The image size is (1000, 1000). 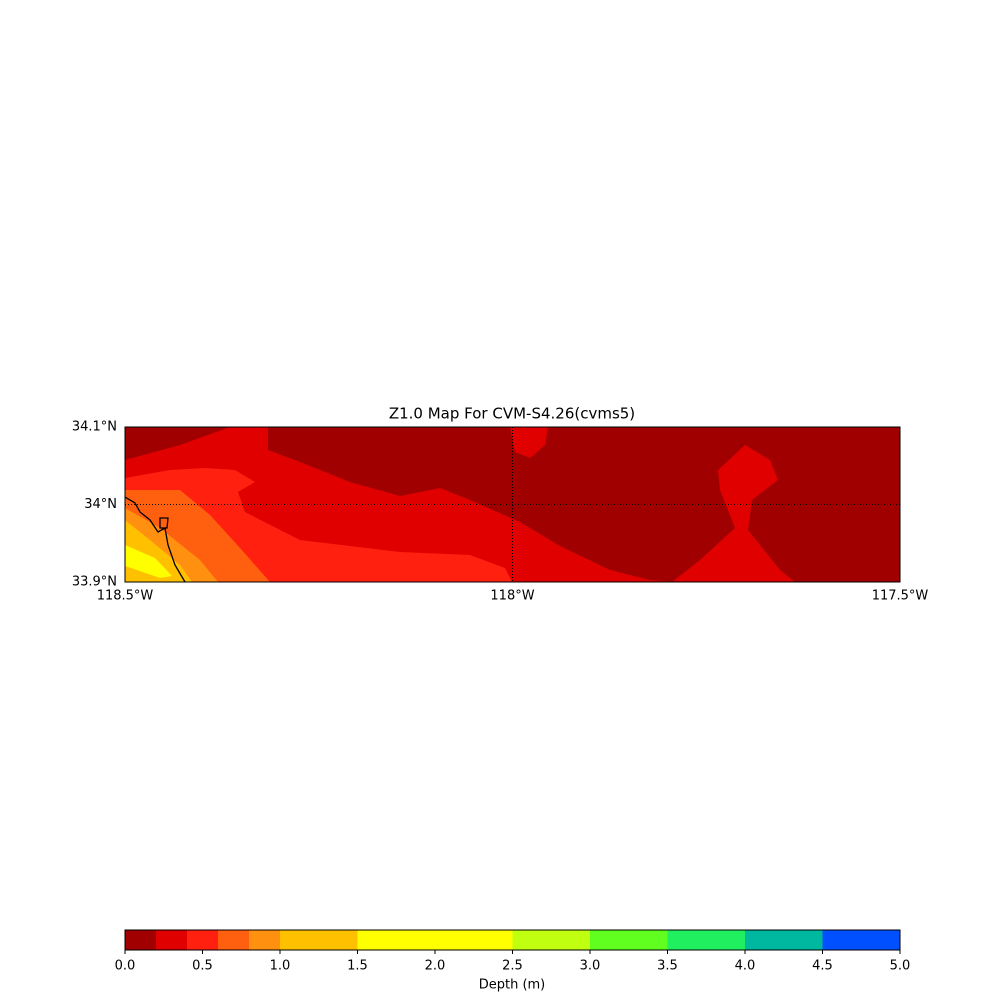 What do you see at coordinates (94, 582) in the screenshot?
I see `y-tick-label: 33.9°N` at bounding box center [94, 582].